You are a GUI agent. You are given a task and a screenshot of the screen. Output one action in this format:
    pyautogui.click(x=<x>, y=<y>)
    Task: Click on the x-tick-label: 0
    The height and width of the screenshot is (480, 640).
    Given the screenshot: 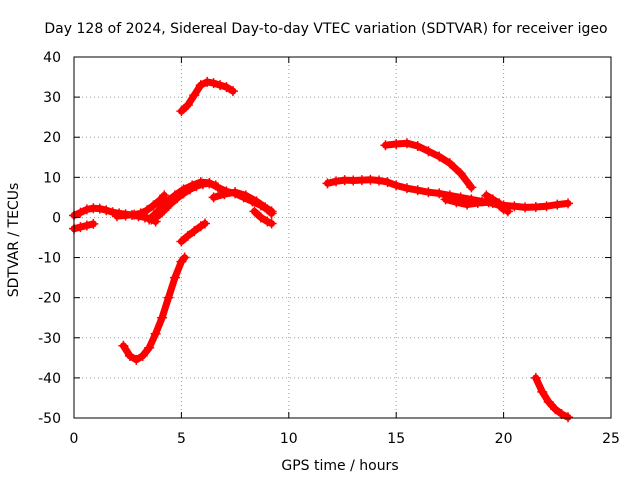 What is the action you would take?
    pyautogui.click(x=74, y=439)
    